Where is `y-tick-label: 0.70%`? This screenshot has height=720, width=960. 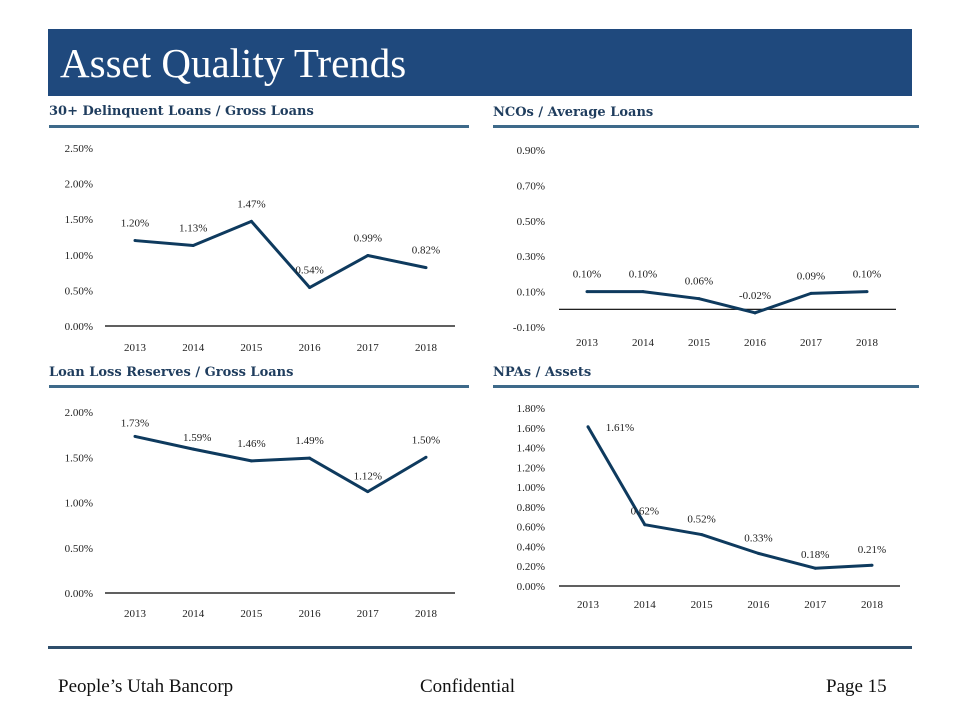 y-tick-label: 0.70% is located at coordinates (531, 186).